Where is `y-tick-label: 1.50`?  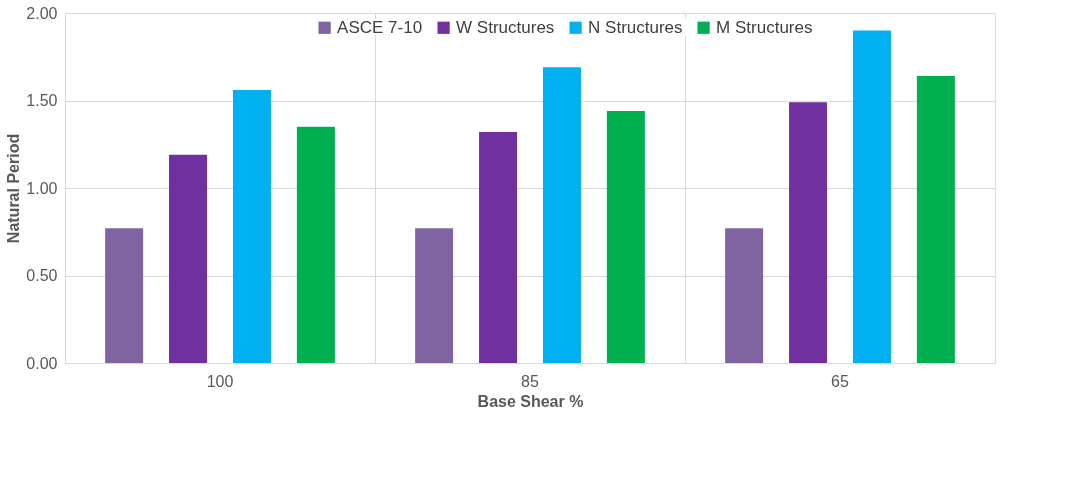
y-tick-label: 1.50 is located at coordinates (42, 100).